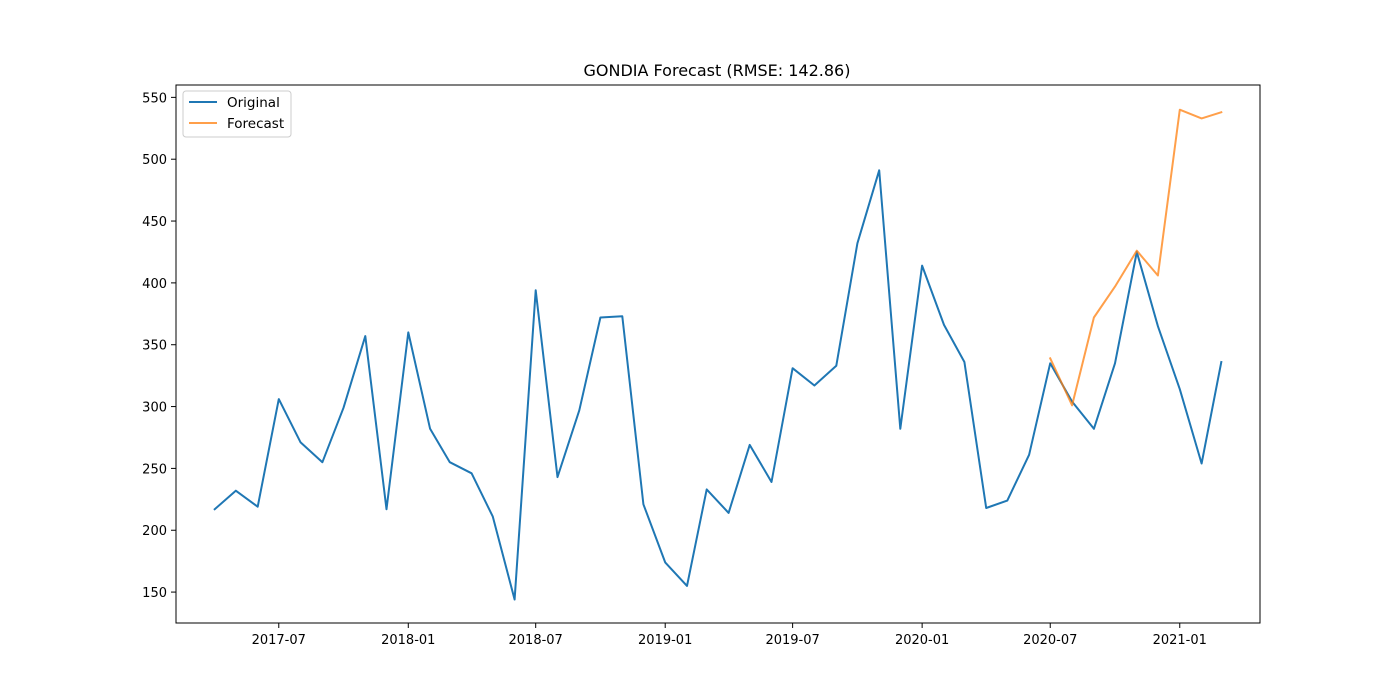 This screenshot has height=700, width=1400. What do you see at coordinates (279, 640) in the screenshot?
I see `x-tick-label: 2017-07` at bounding box center [279, 640].